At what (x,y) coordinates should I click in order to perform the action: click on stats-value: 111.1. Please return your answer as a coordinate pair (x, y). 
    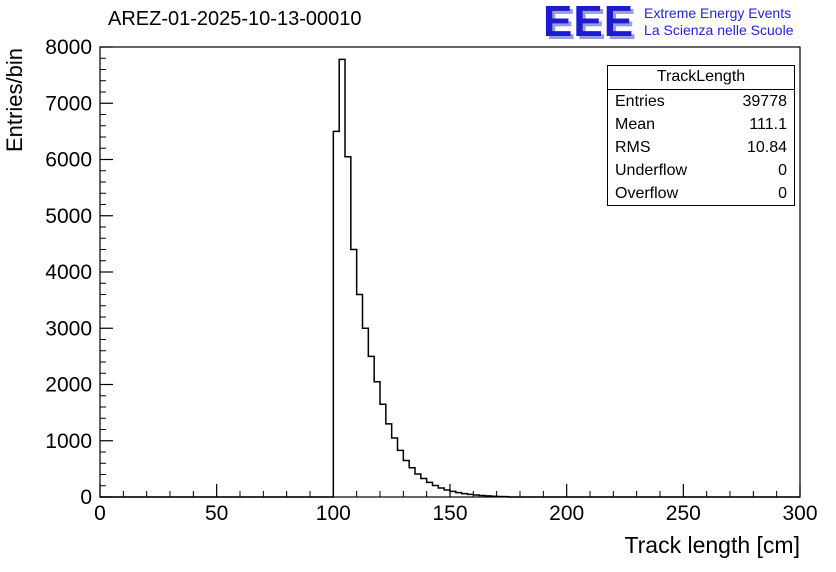
    Looking at the image, I should click on (768, 124).